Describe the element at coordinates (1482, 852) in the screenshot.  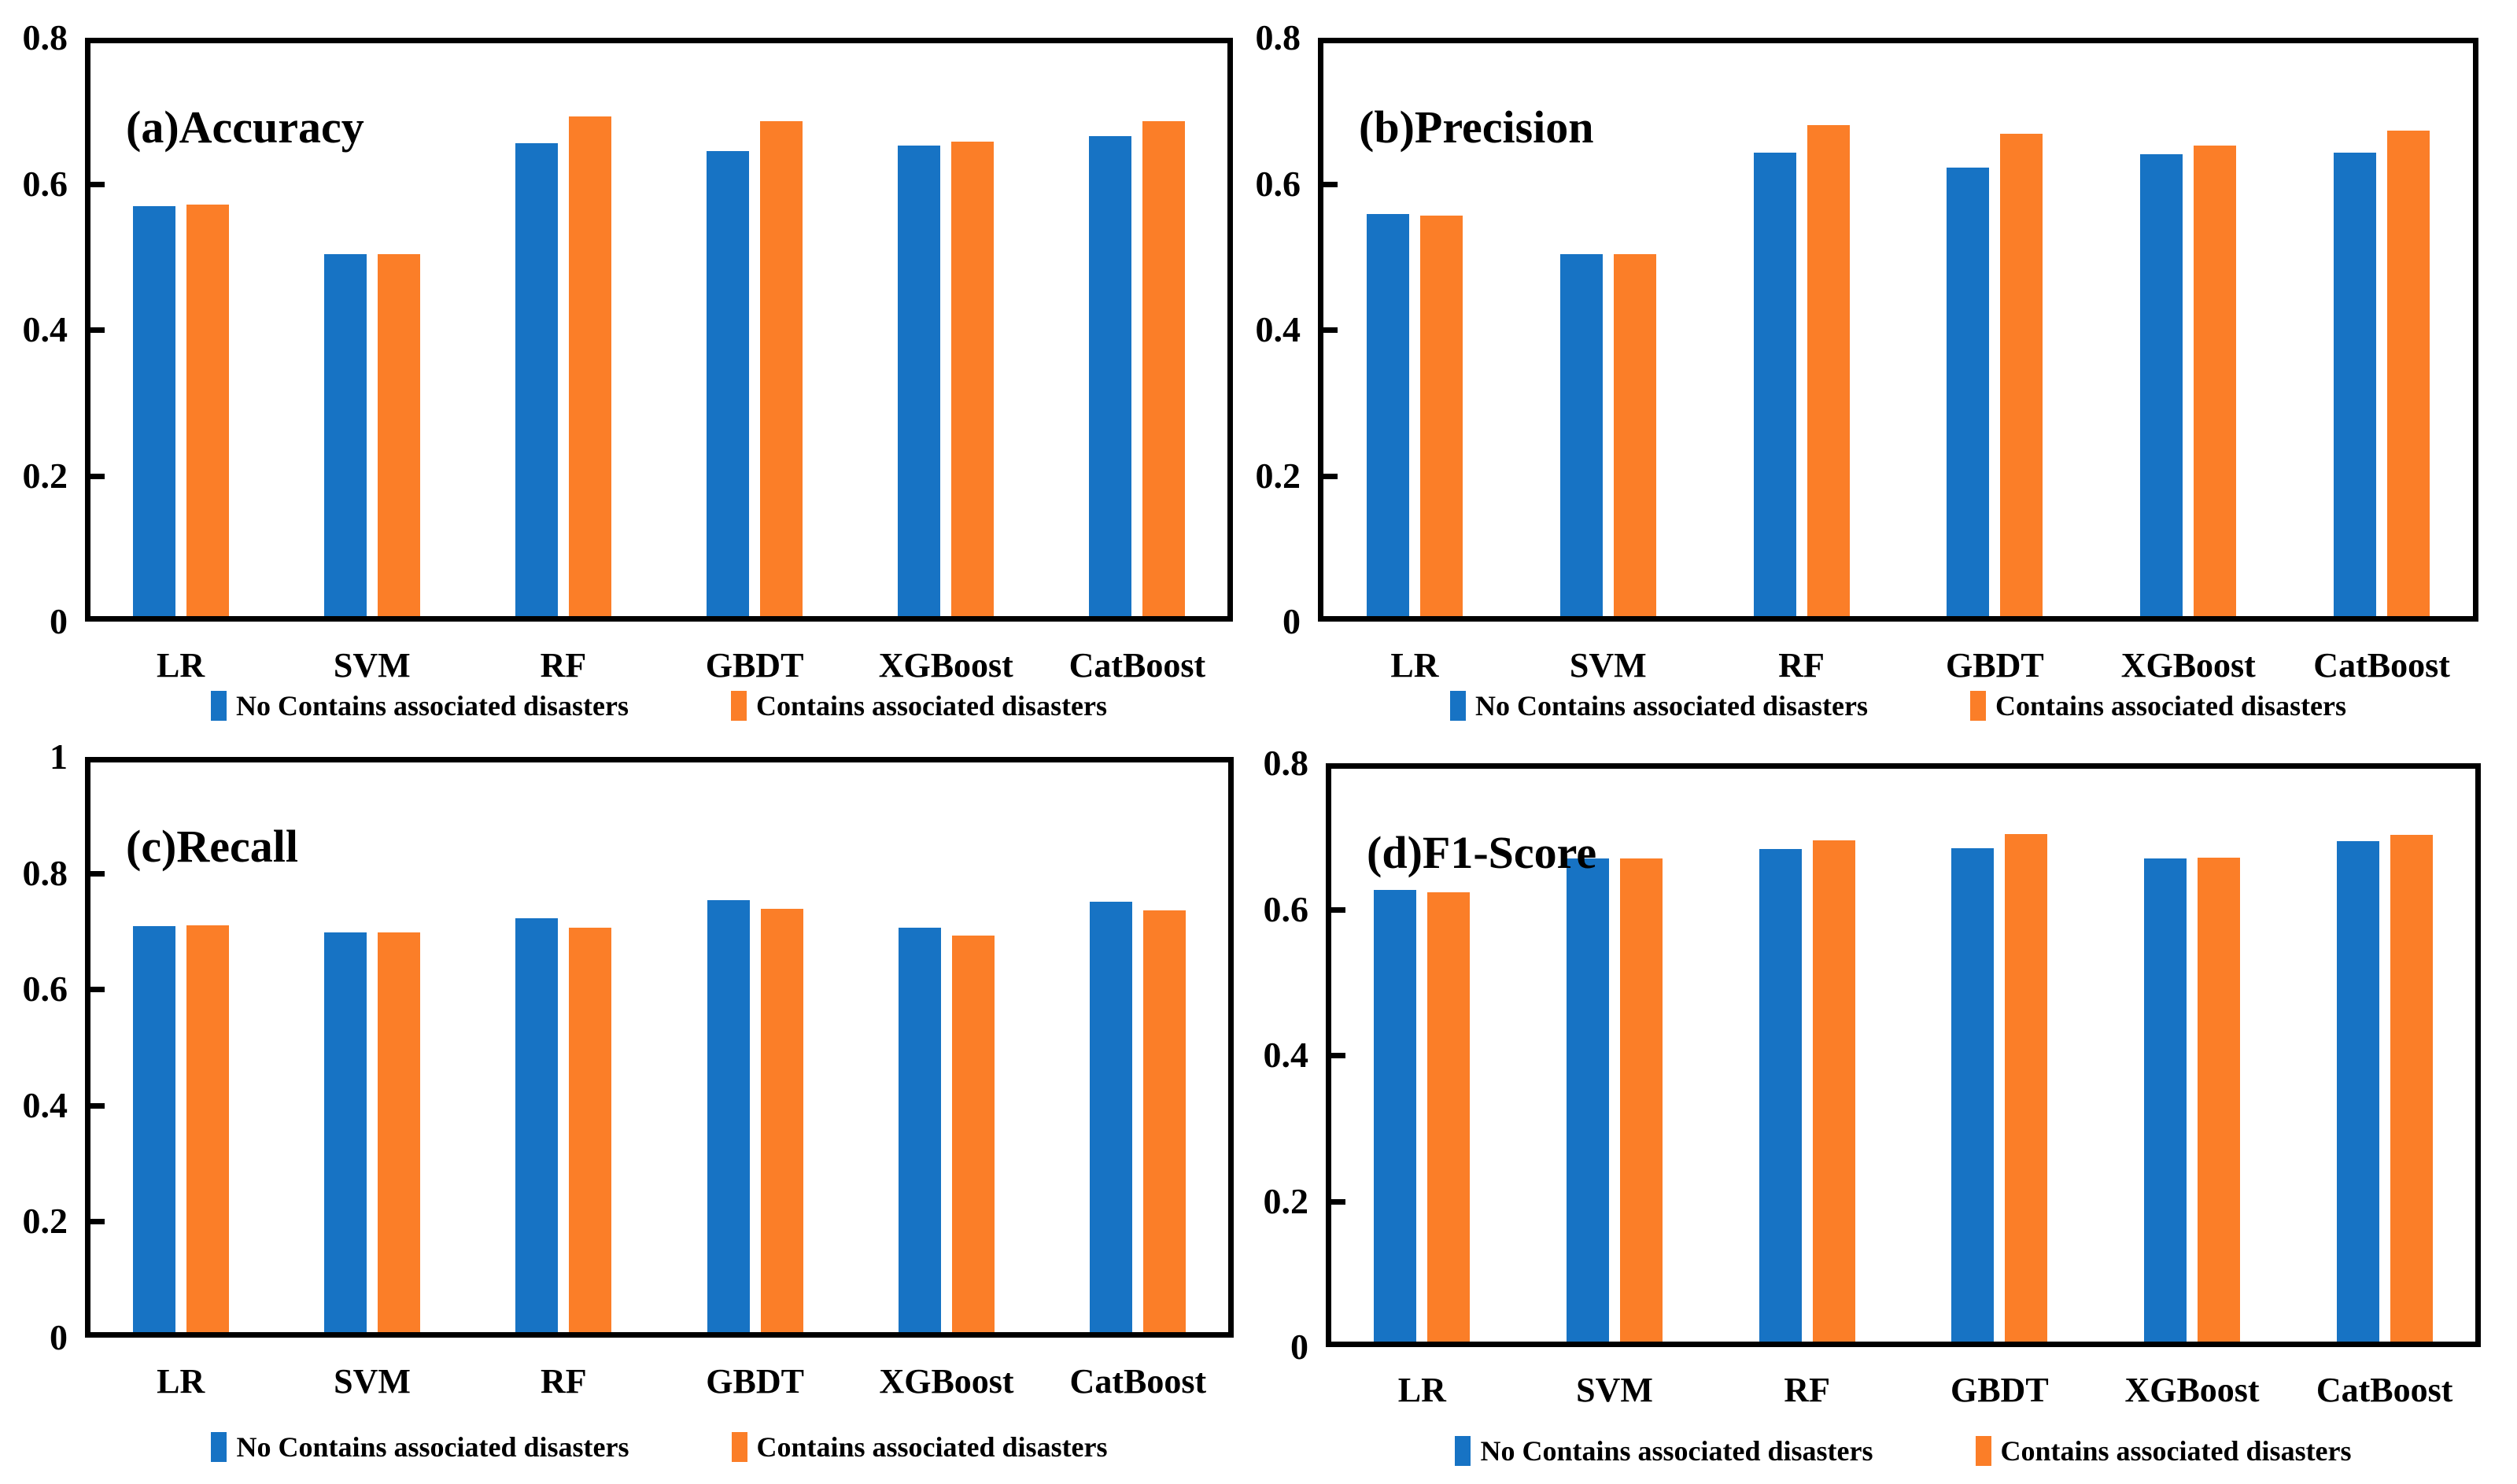
I see `chart-title-f1-score: (d)F1-Score` at that location.